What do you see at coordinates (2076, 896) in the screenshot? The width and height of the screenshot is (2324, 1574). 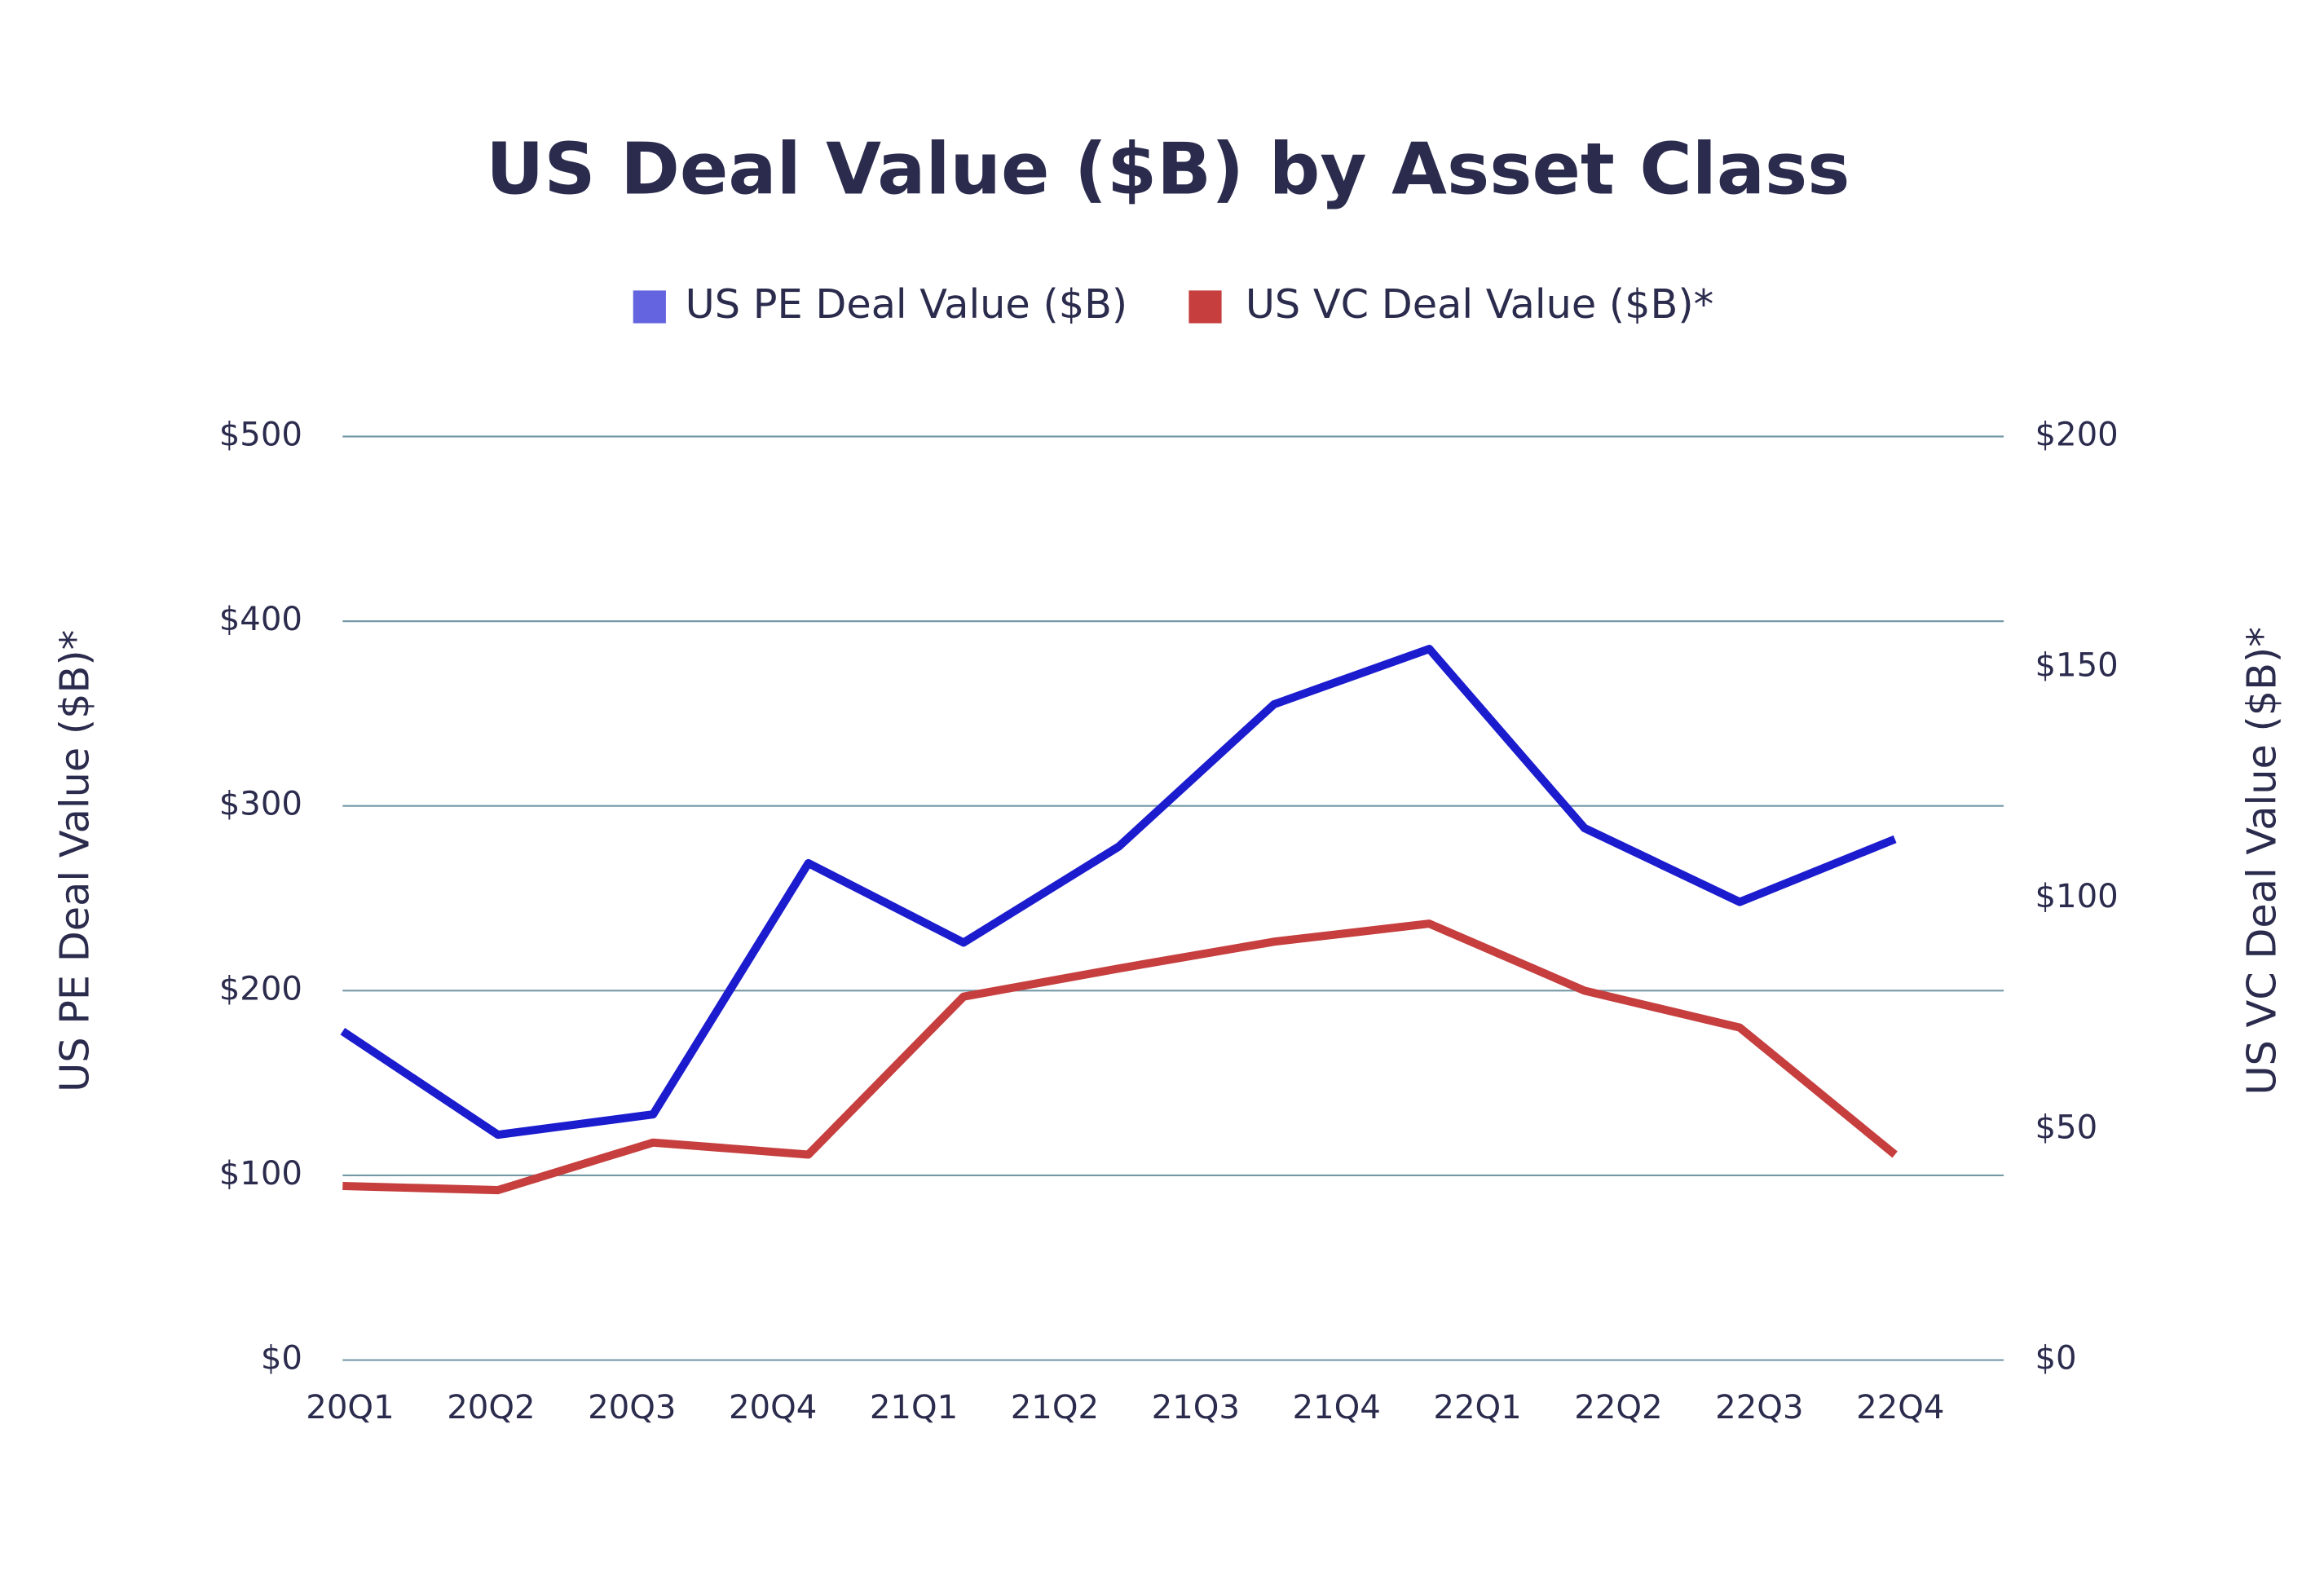 I see `y2-tick-label: $100` at bounding box center [2076, 896].